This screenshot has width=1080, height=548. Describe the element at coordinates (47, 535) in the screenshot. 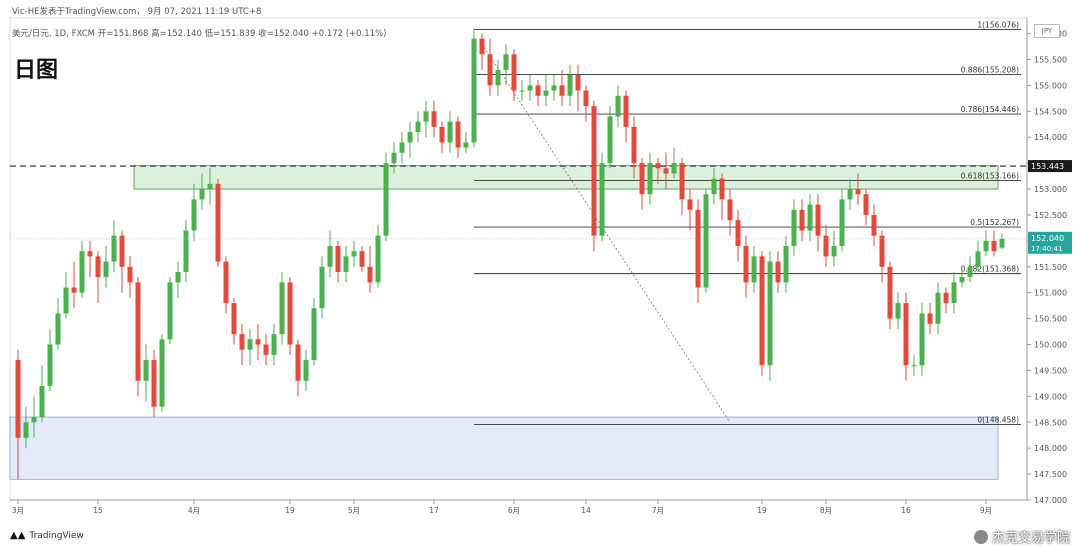

I see `tradingview-brand: ▲▲ TradingView` at that location.